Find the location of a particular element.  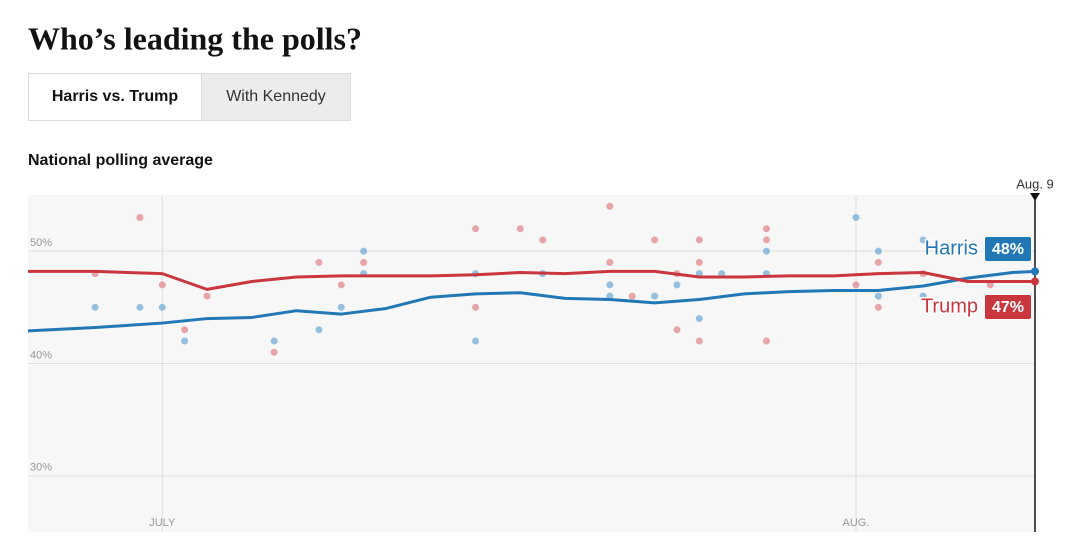

page-title: Who’s leading the polls? is located at coordinates (195, 38).